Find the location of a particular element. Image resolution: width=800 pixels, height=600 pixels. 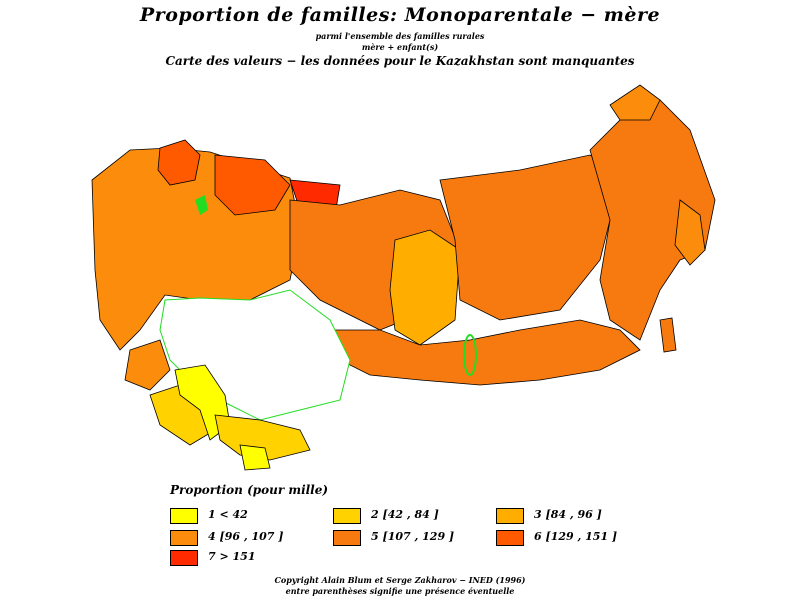

legend-label-6: 6 [129 , 151 ] is located at coordinates (576, 536).